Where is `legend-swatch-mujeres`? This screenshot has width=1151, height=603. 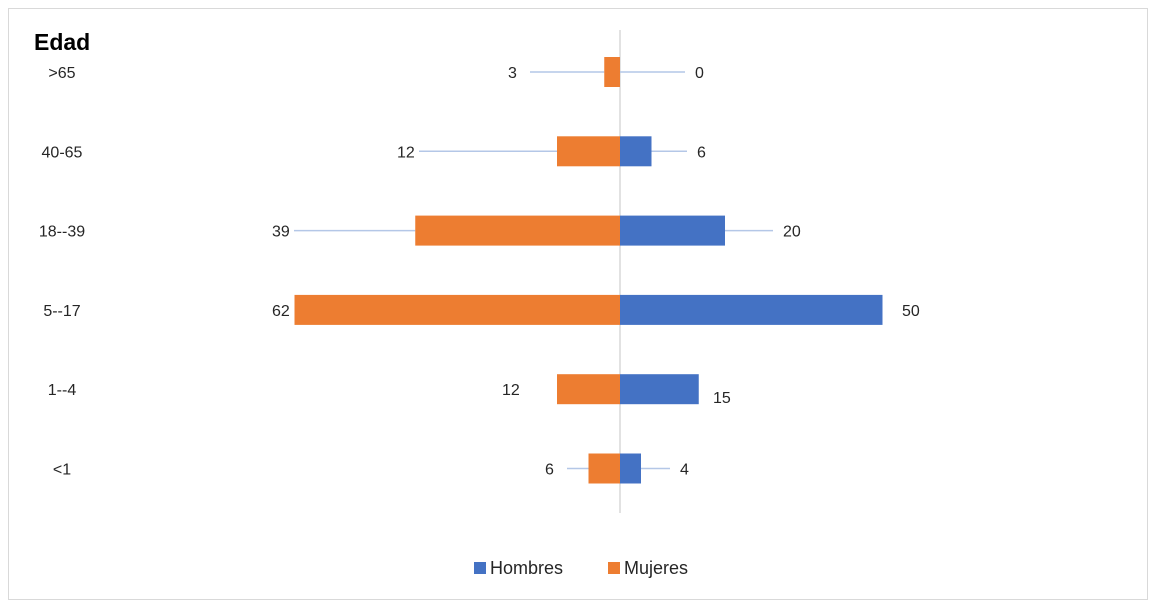 legend-swatch-mujeres is located at coordinates (614, 568).